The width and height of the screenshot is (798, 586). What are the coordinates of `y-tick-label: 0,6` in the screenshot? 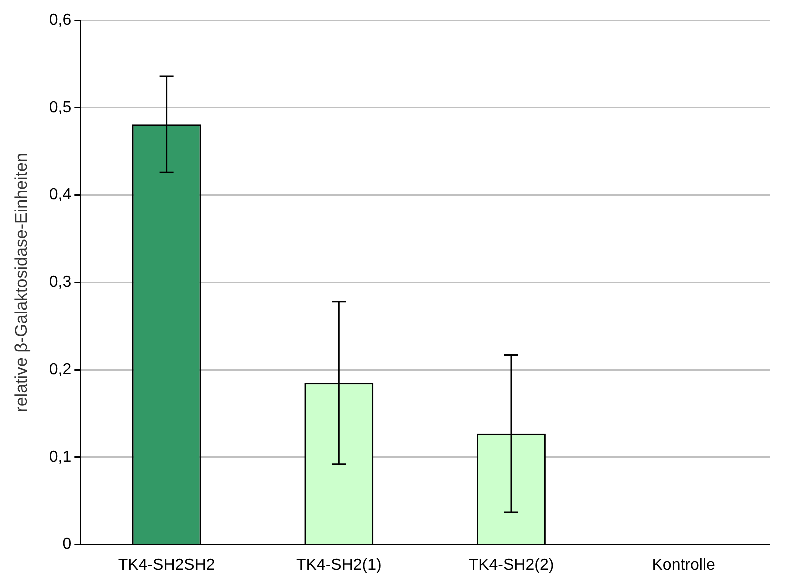 It's located at (60, 21).